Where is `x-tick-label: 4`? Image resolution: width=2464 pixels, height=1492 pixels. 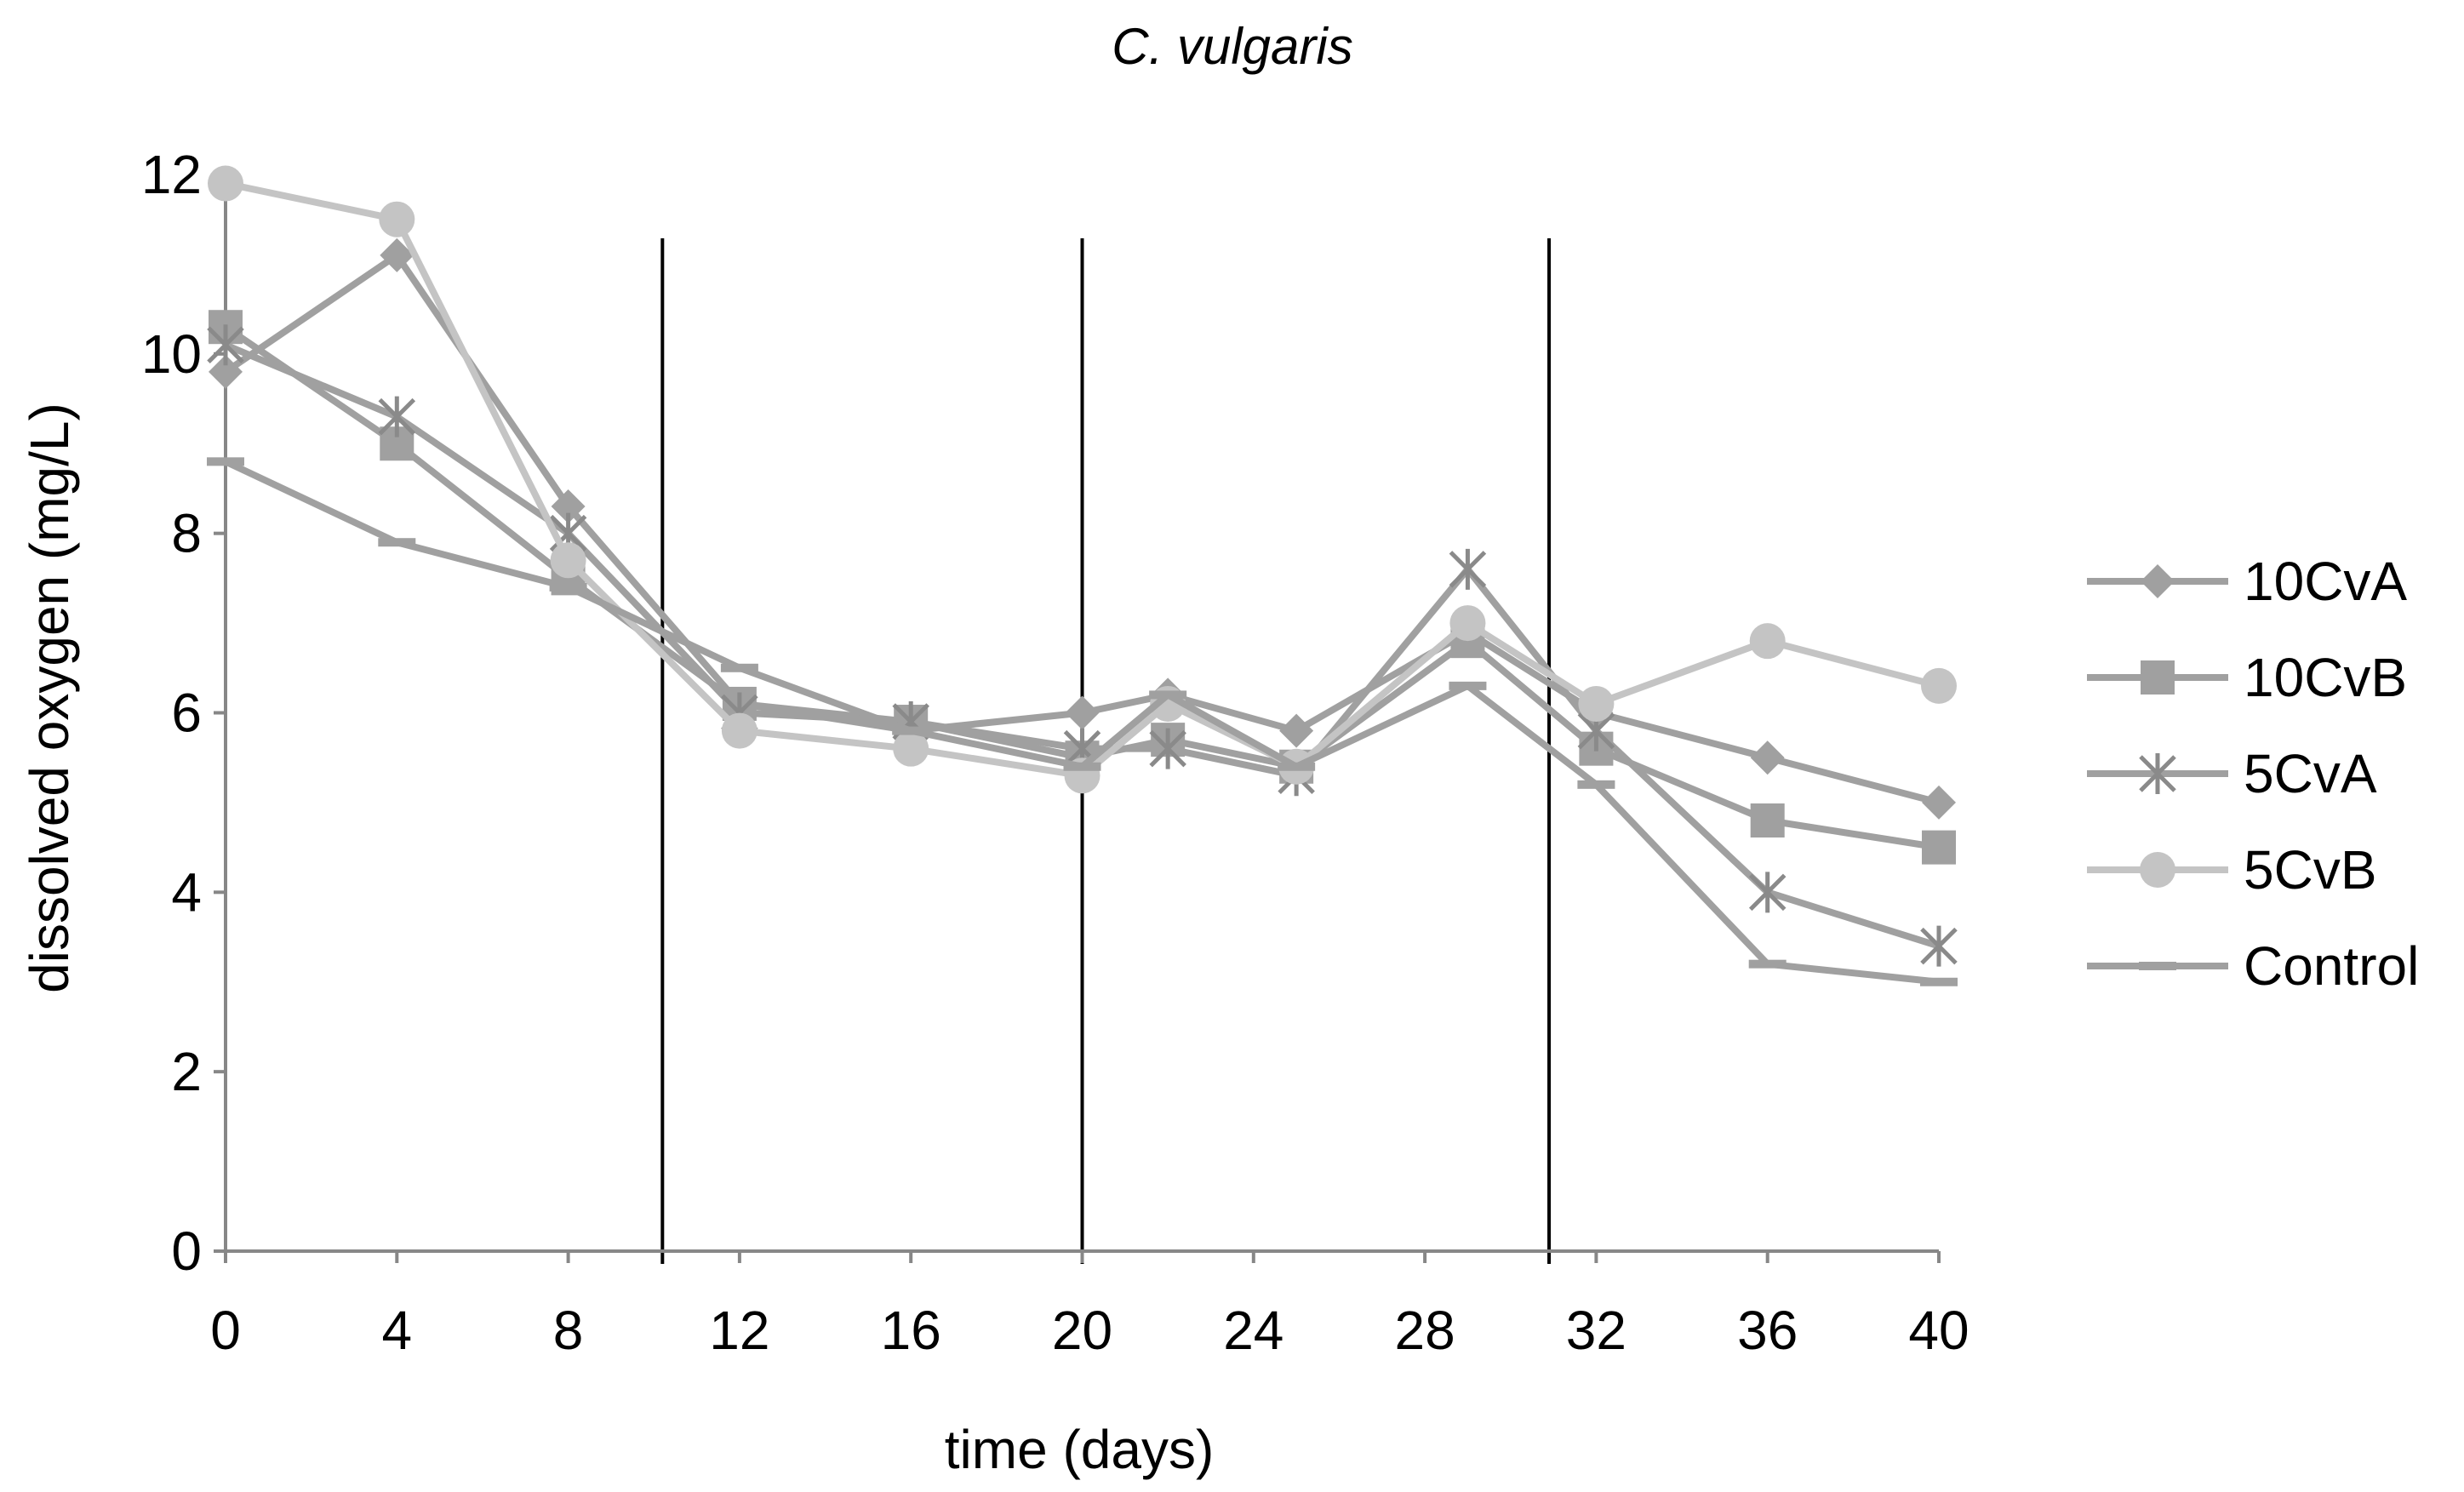 x-tick-label: 4 is located at coordinates (397, 1330).